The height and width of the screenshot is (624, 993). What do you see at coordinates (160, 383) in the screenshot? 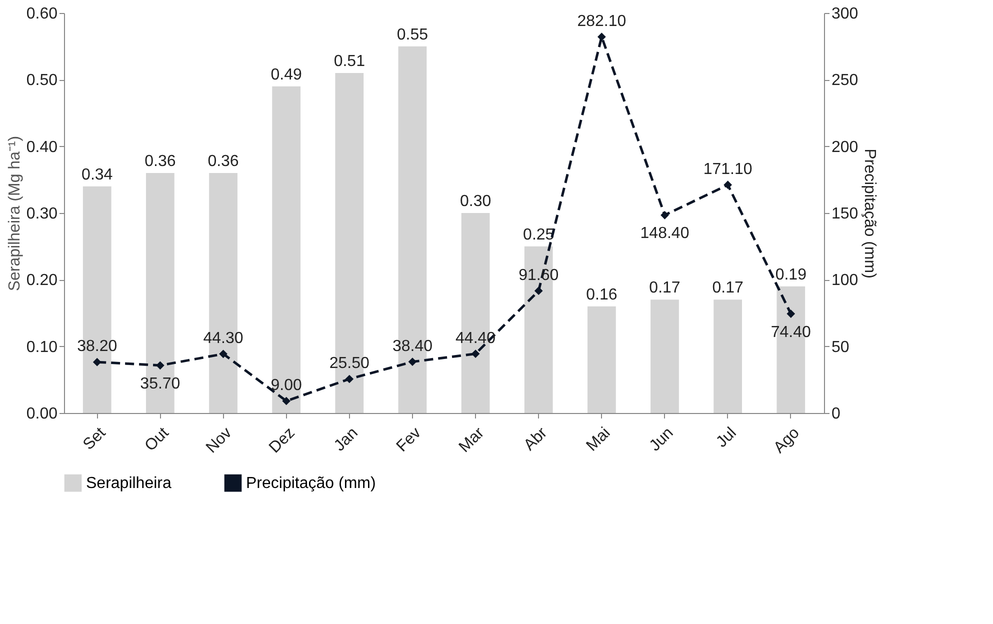
I see `data-label: 35.70` at bounding box center [160, 383].